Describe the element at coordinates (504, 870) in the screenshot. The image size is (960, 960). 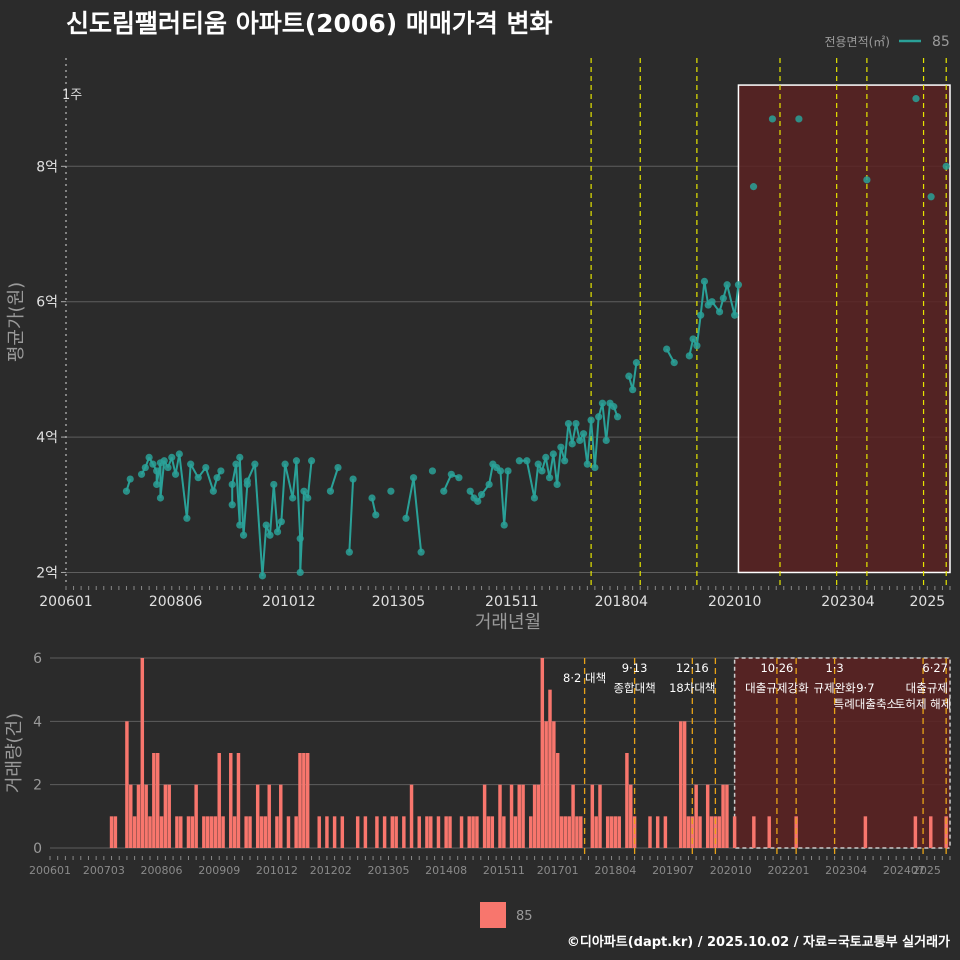
I see `volume-x-tick-label: 201511` at that location.